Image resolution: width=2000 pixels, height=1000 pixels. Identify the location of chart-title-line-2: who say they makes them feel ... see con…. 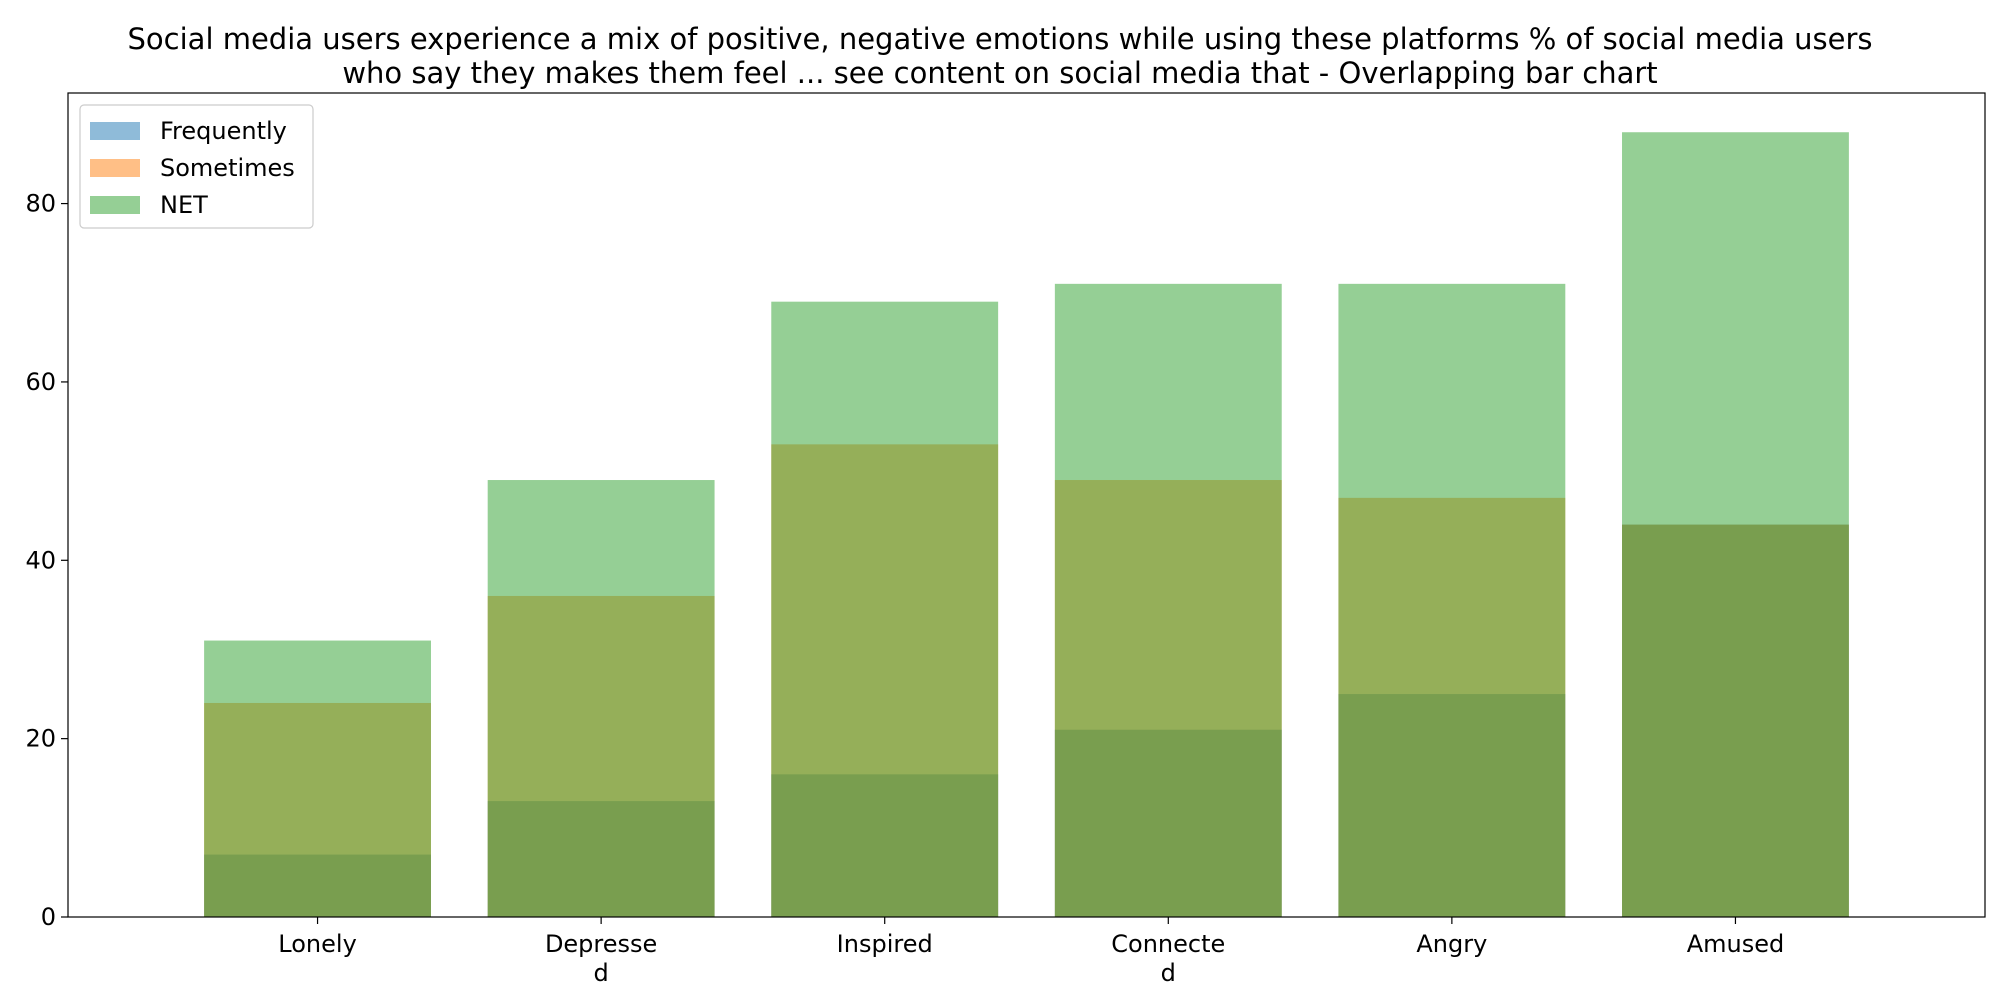
(1000, 73).